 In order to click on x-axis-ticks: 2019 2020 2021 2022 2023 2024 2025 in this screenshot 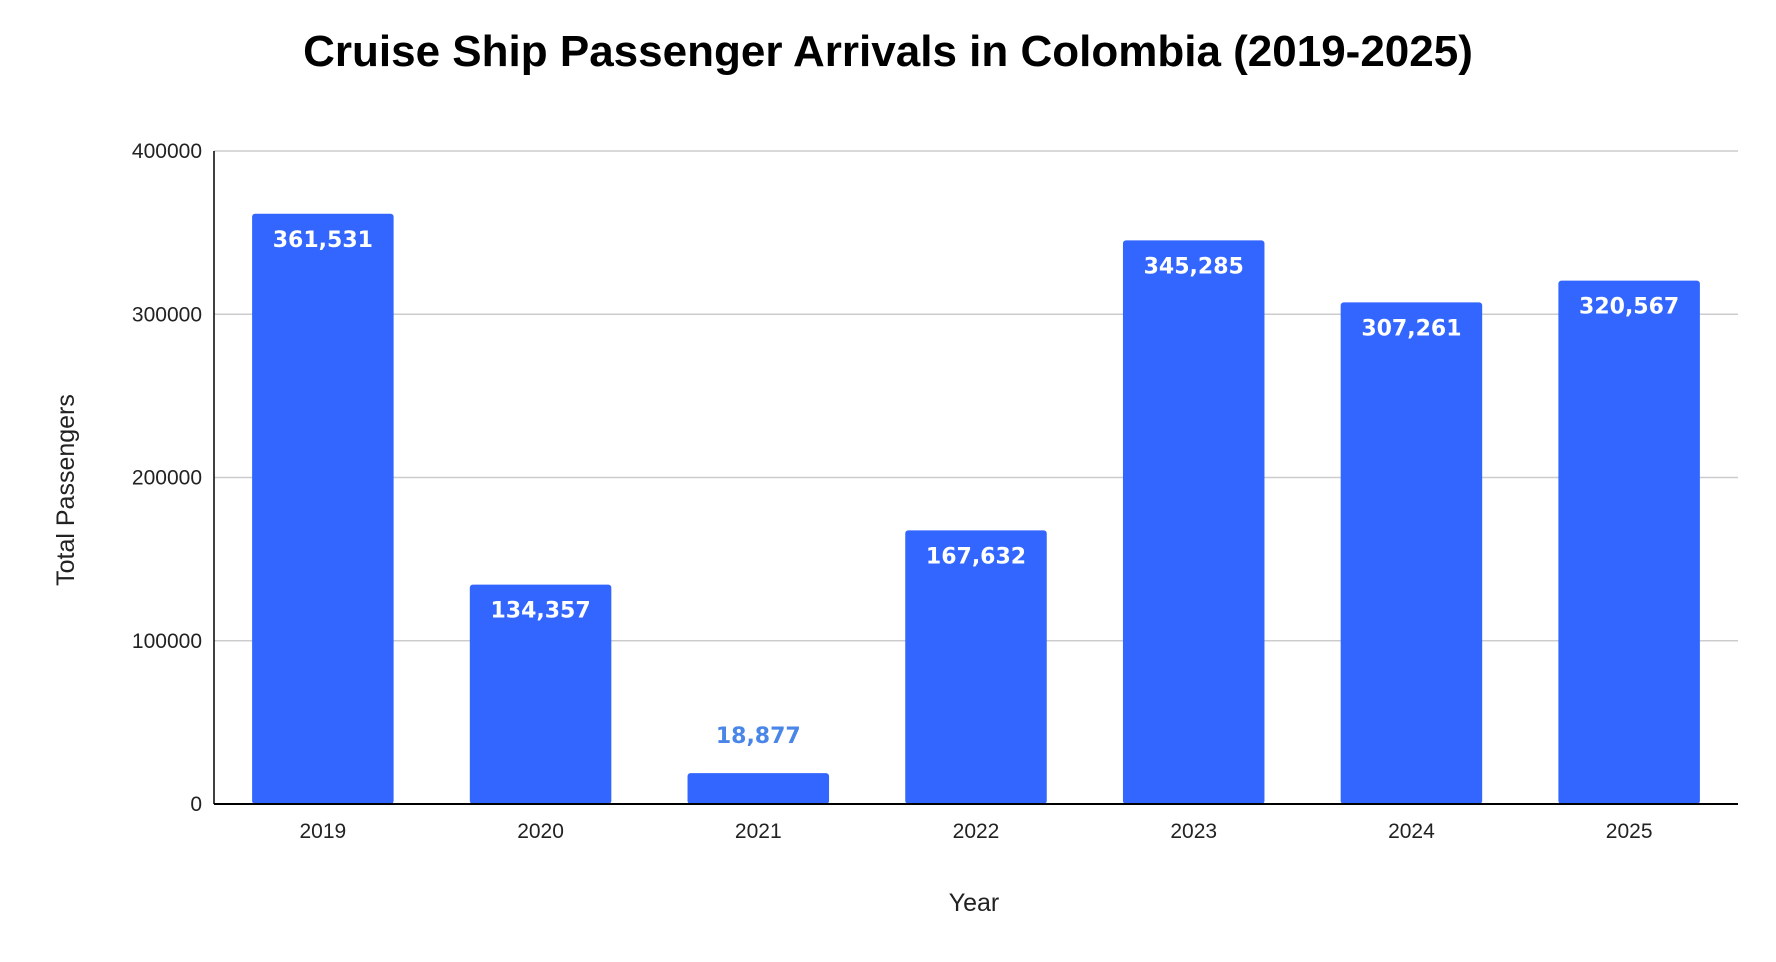, I will do `click(975, 831)`.